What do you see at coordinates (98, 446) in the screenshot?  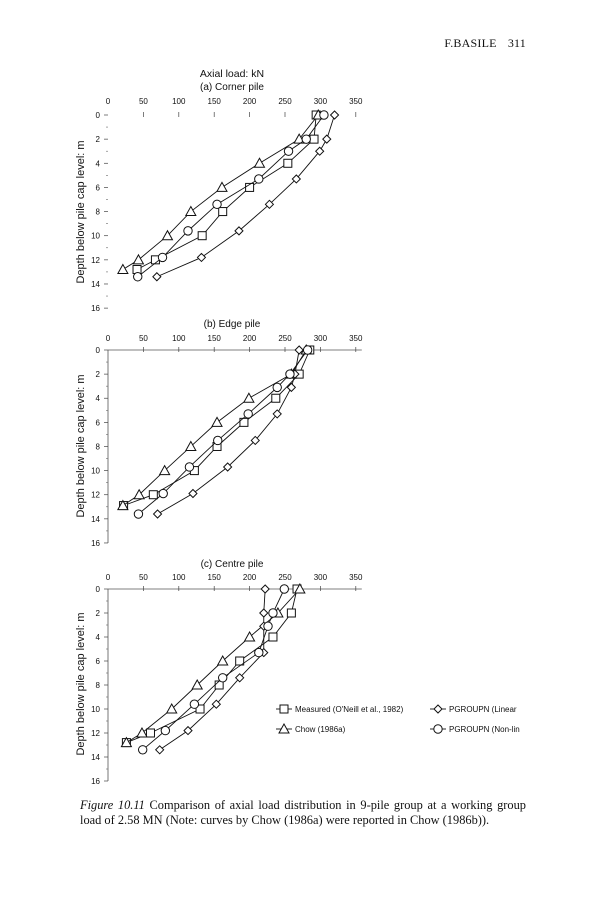 I see `y-tick-label: 8` at bounding box center [98, 446].